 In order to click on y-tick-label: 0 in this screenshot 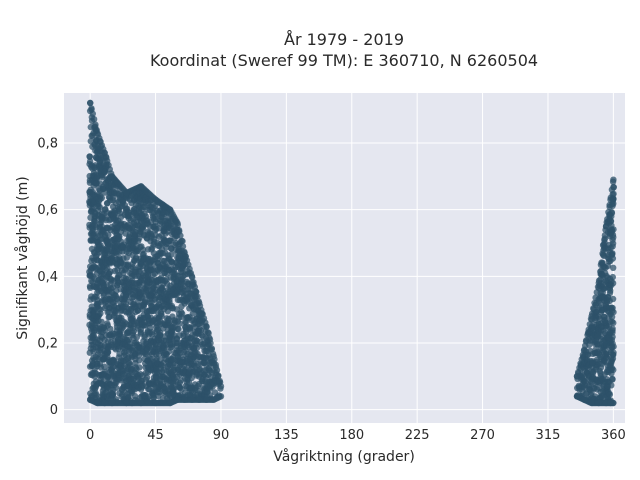, I will do `click(54, 410)`.